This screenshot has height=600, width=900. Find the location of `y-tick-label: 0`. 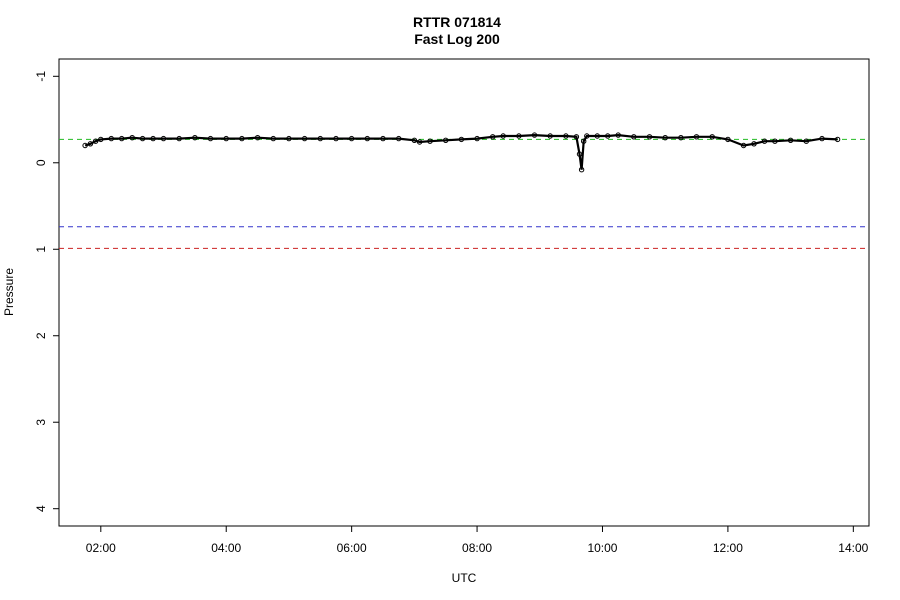

y-tick-label: 0 is located at coordinates (41, 162).